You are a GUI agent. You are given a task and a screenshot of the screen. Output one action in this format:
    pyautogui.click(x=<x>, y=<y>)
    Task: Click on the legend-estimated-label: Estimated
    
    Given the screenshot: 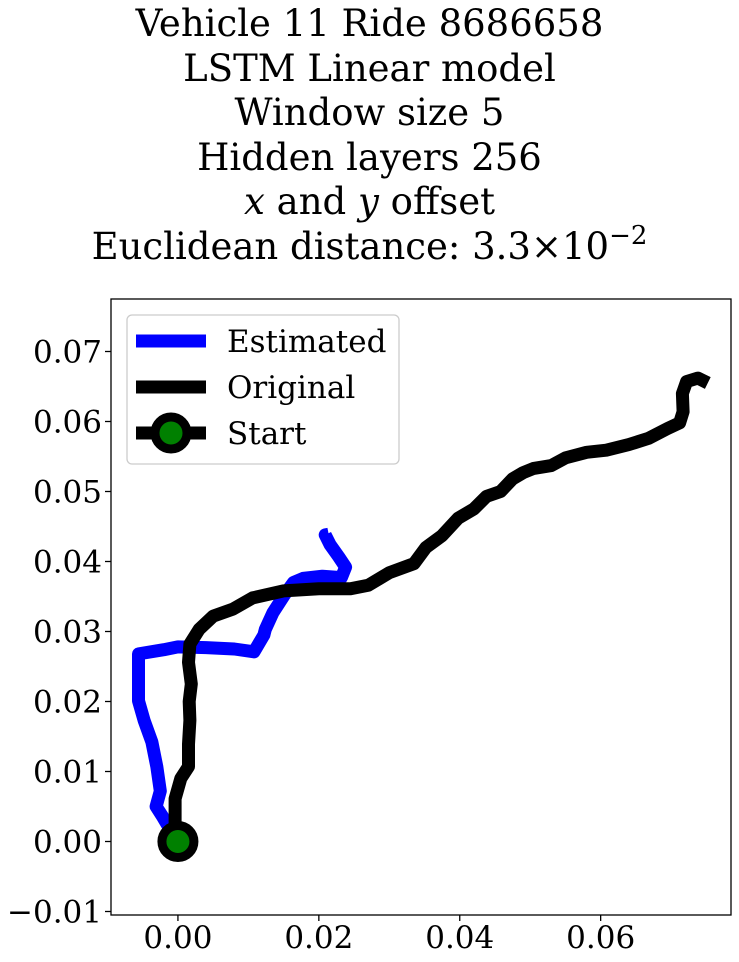 What is the action you would take?
    pyautogui.click(x=306, y=342)
    